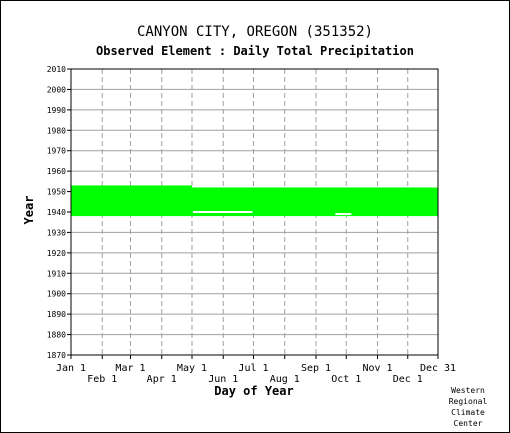 The height and width of the screenshot is (433, 510). What do you see at coordinates (56, 253) in the screenshot?
I see `y-tick-label: 1920` at bounding box center [56, 253].